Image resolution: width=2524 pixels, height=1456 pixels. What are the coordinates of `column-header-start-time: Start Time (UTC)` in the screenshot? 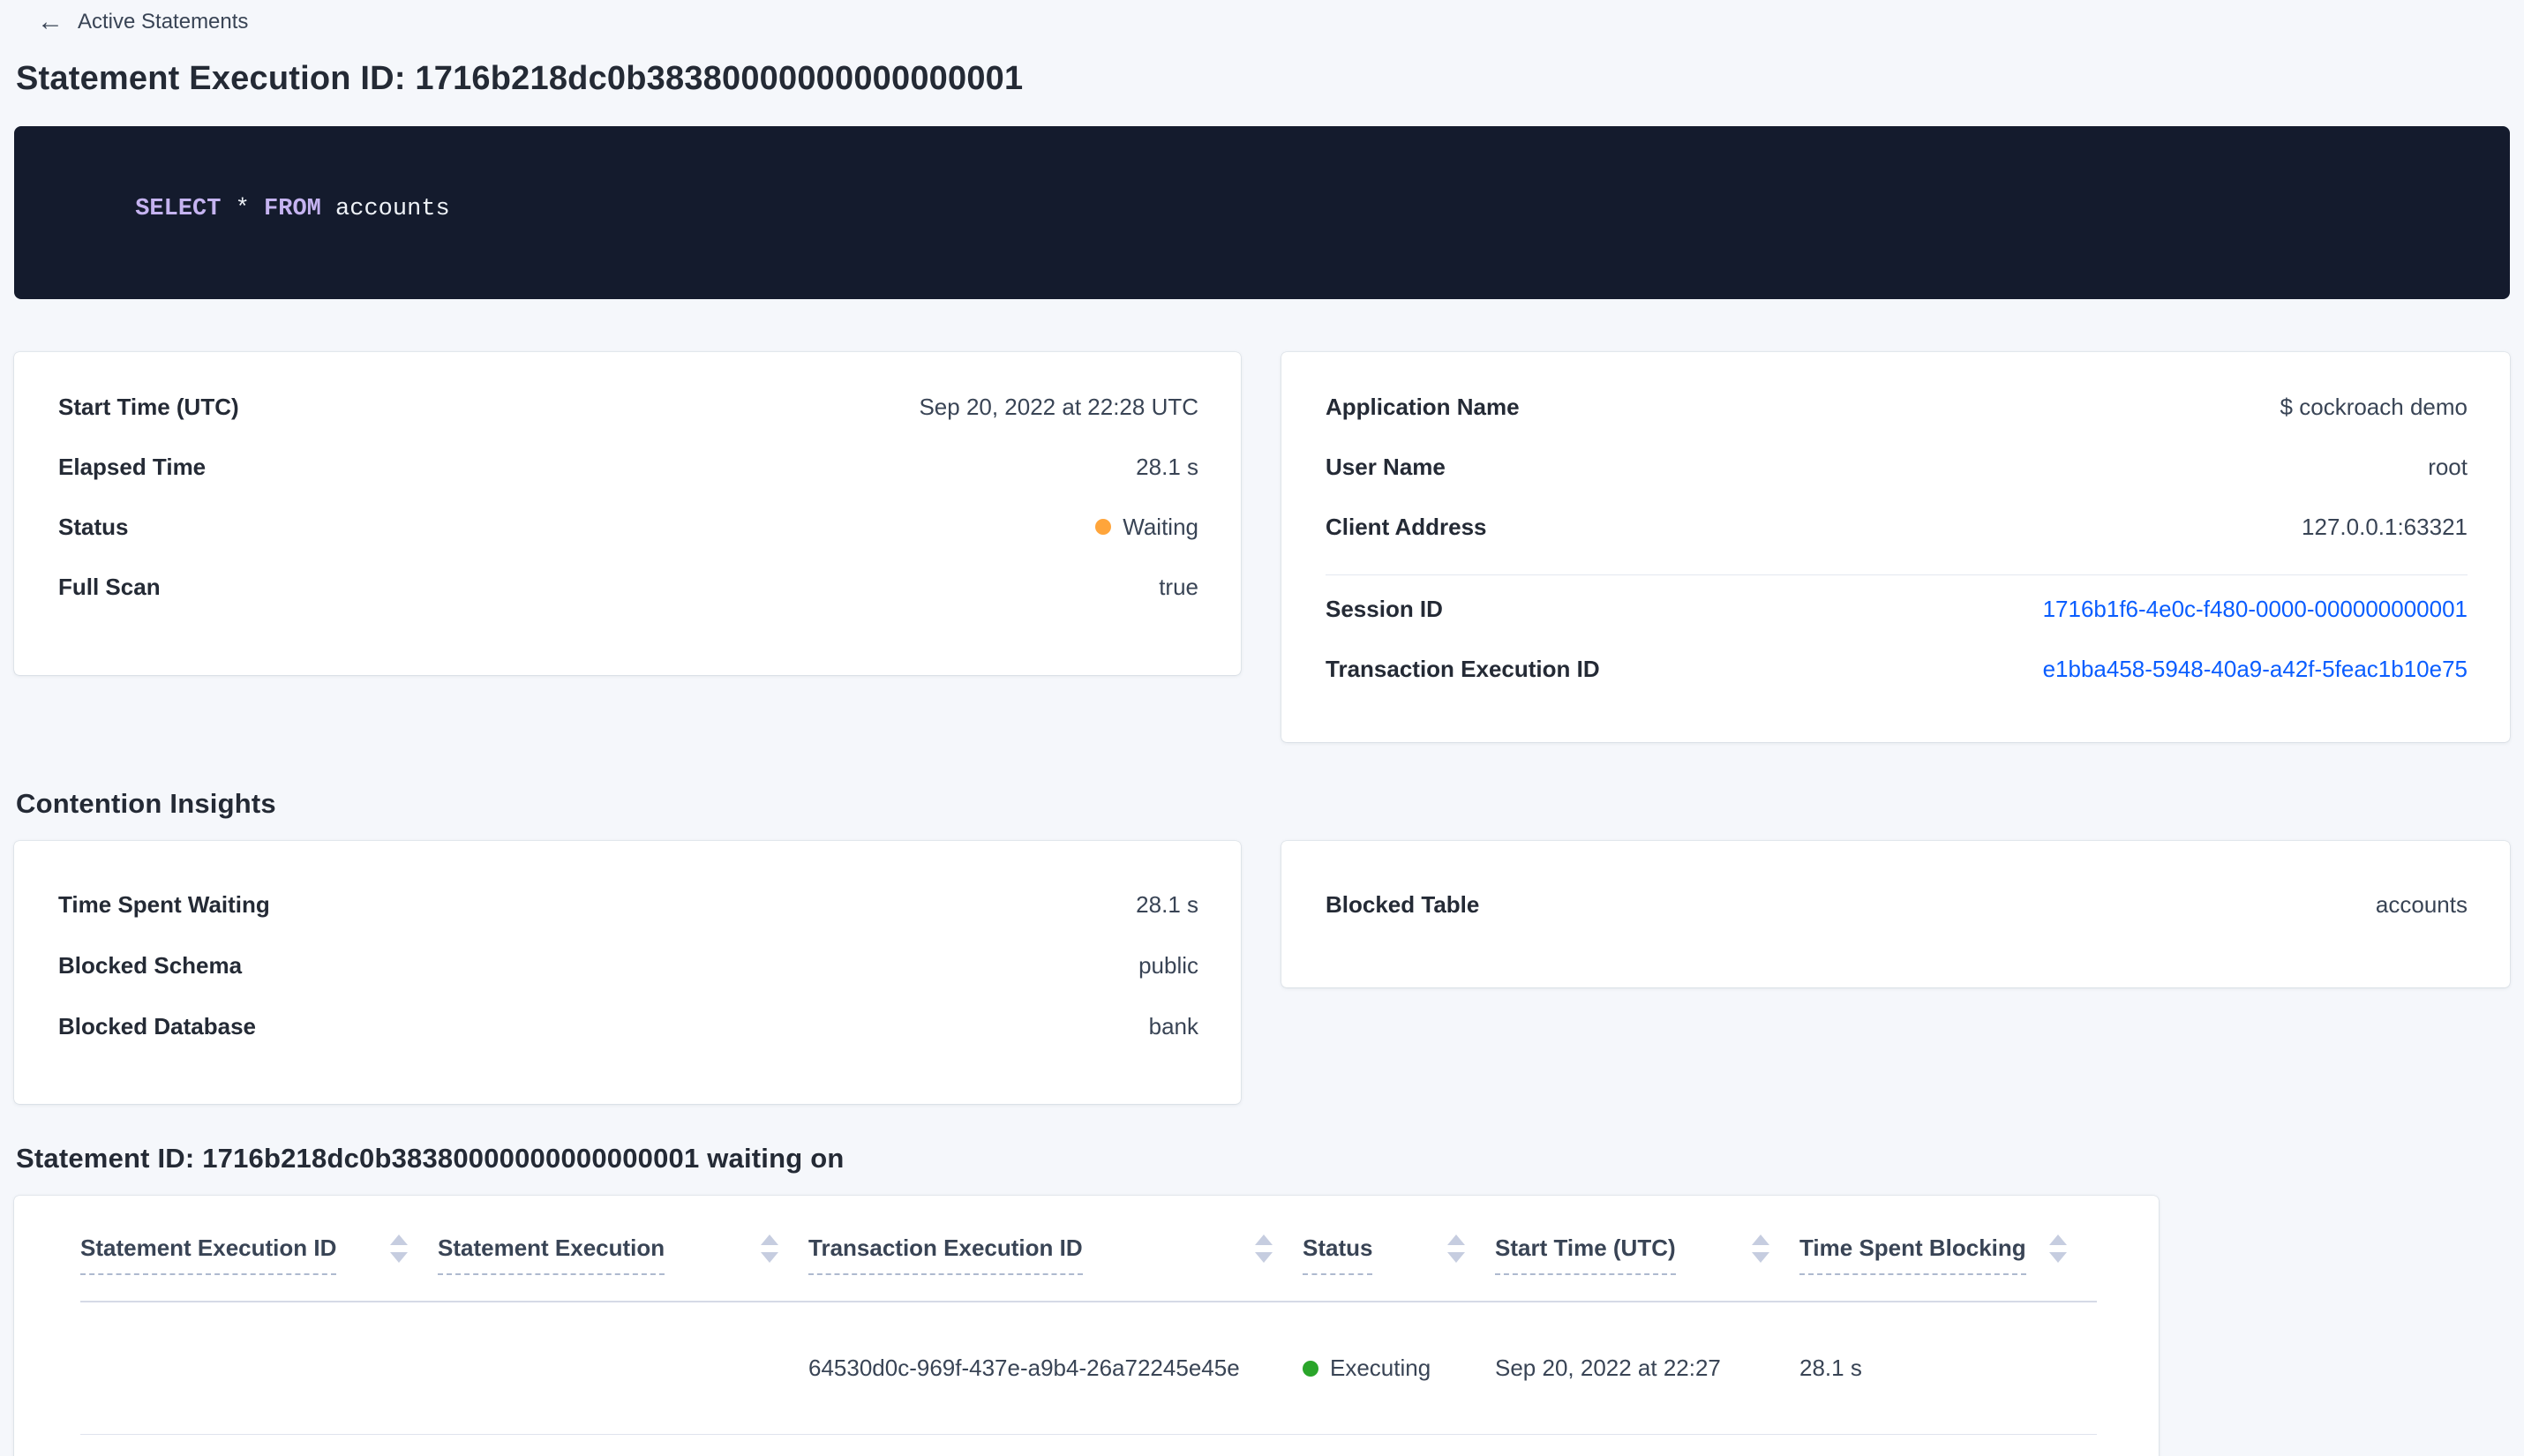 It's located at (1647, 1248).